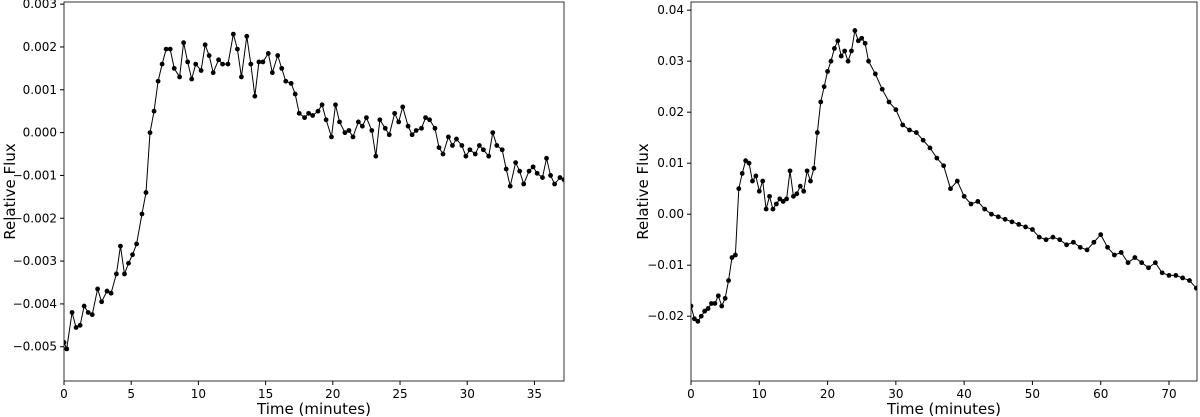  What do you see at coordinates (670, 112) in the screenshot?
I see `y-tick-label: 0.02` at bounding box center [670, 112].